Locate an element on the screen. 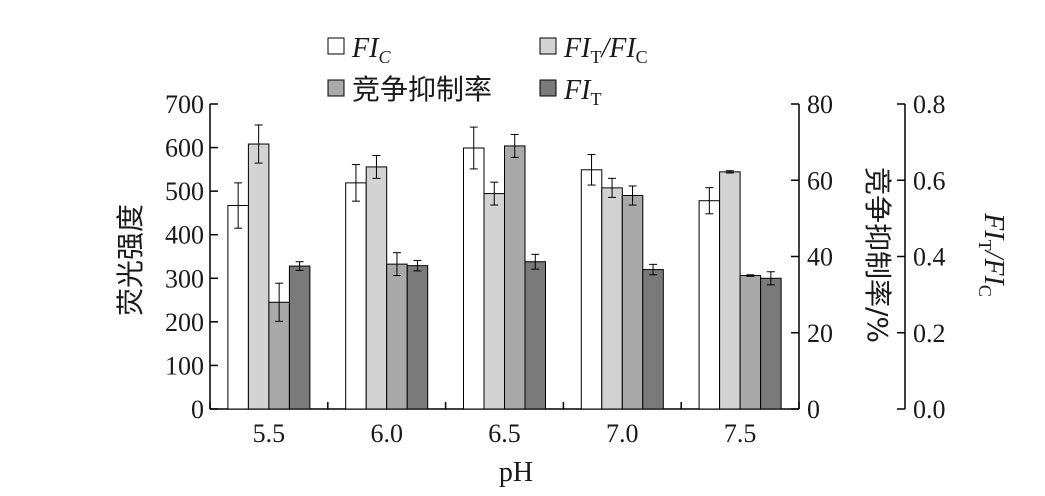 The width and height of the screenshot is (1045, 496). right-axis-1-ticks: 0 20 40 60 80 is located at coordinates (812, 257).